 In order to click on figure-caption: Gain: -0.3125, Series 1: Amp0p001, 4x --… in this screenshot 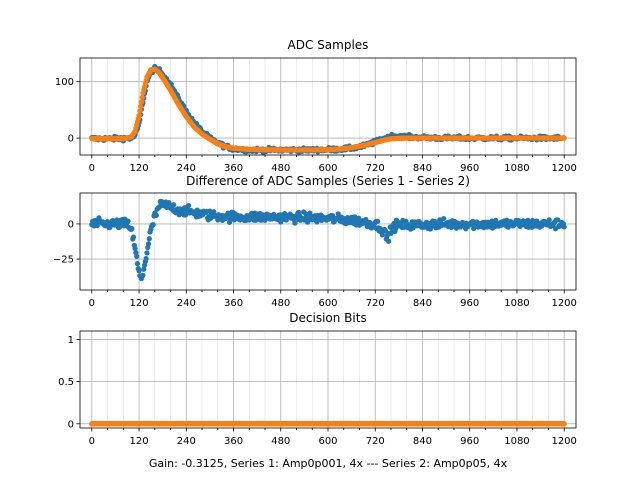, I will do `click(328, 463)`.